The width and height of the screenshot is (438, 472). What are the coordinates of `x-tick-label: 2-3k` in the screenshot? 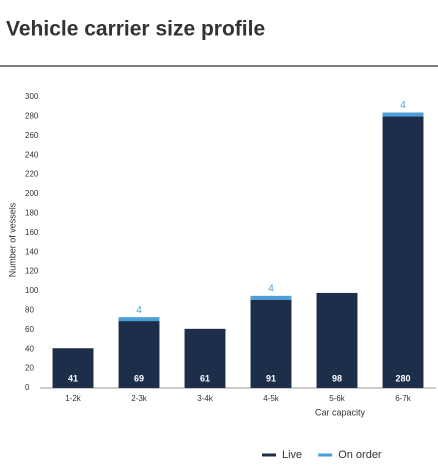 It's located at (139, 398).